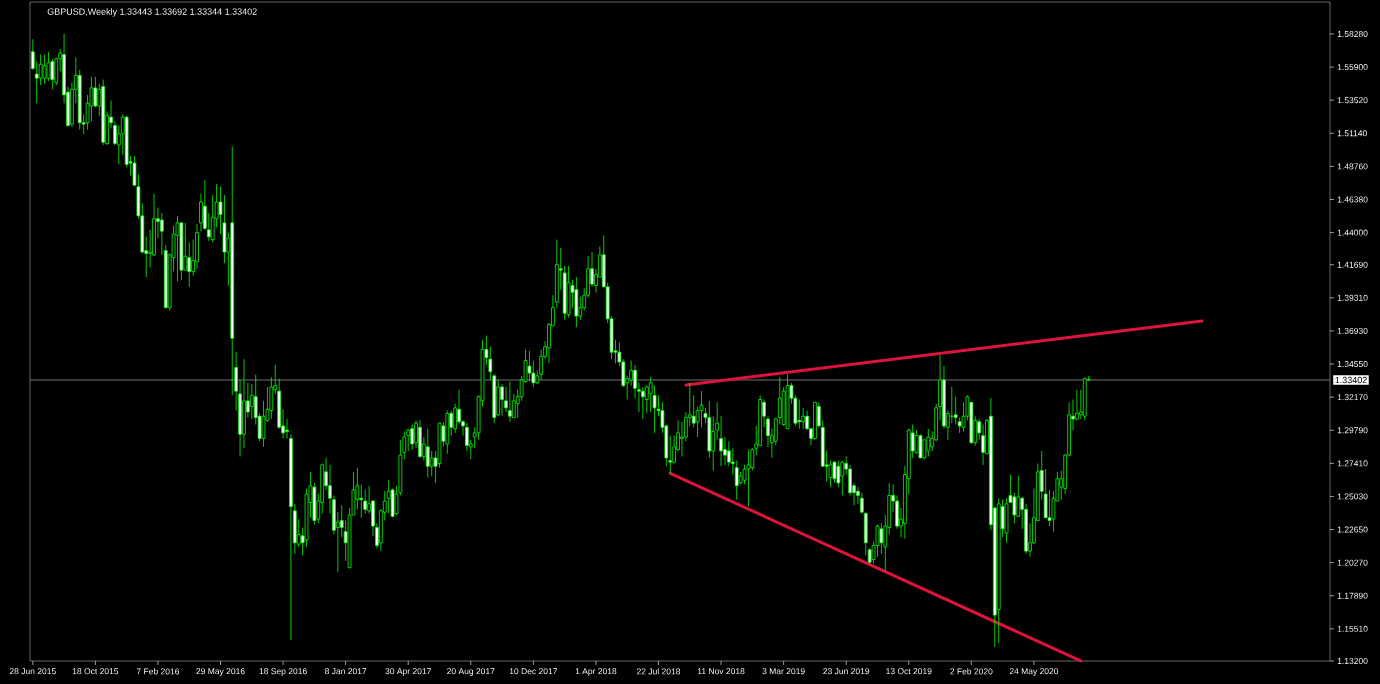 The width and height of the screenshot is (1380, 684). I want to click on x-tick-label: 8 Jan 2017, so click(346, 671).